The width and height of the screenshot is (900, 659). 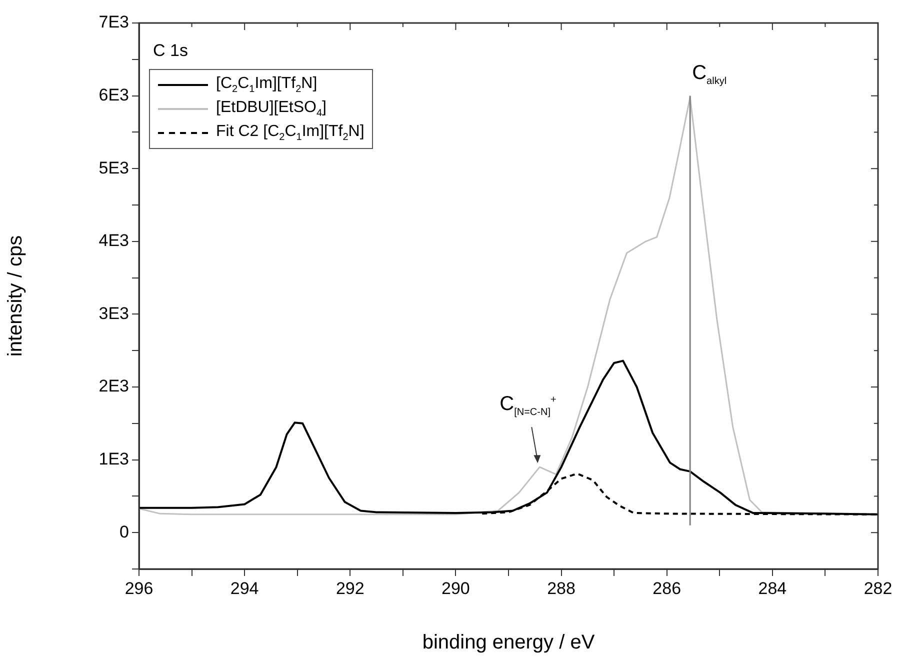 I want to click on y-axis-title: intensity / cps, so click(x=15, y=296).